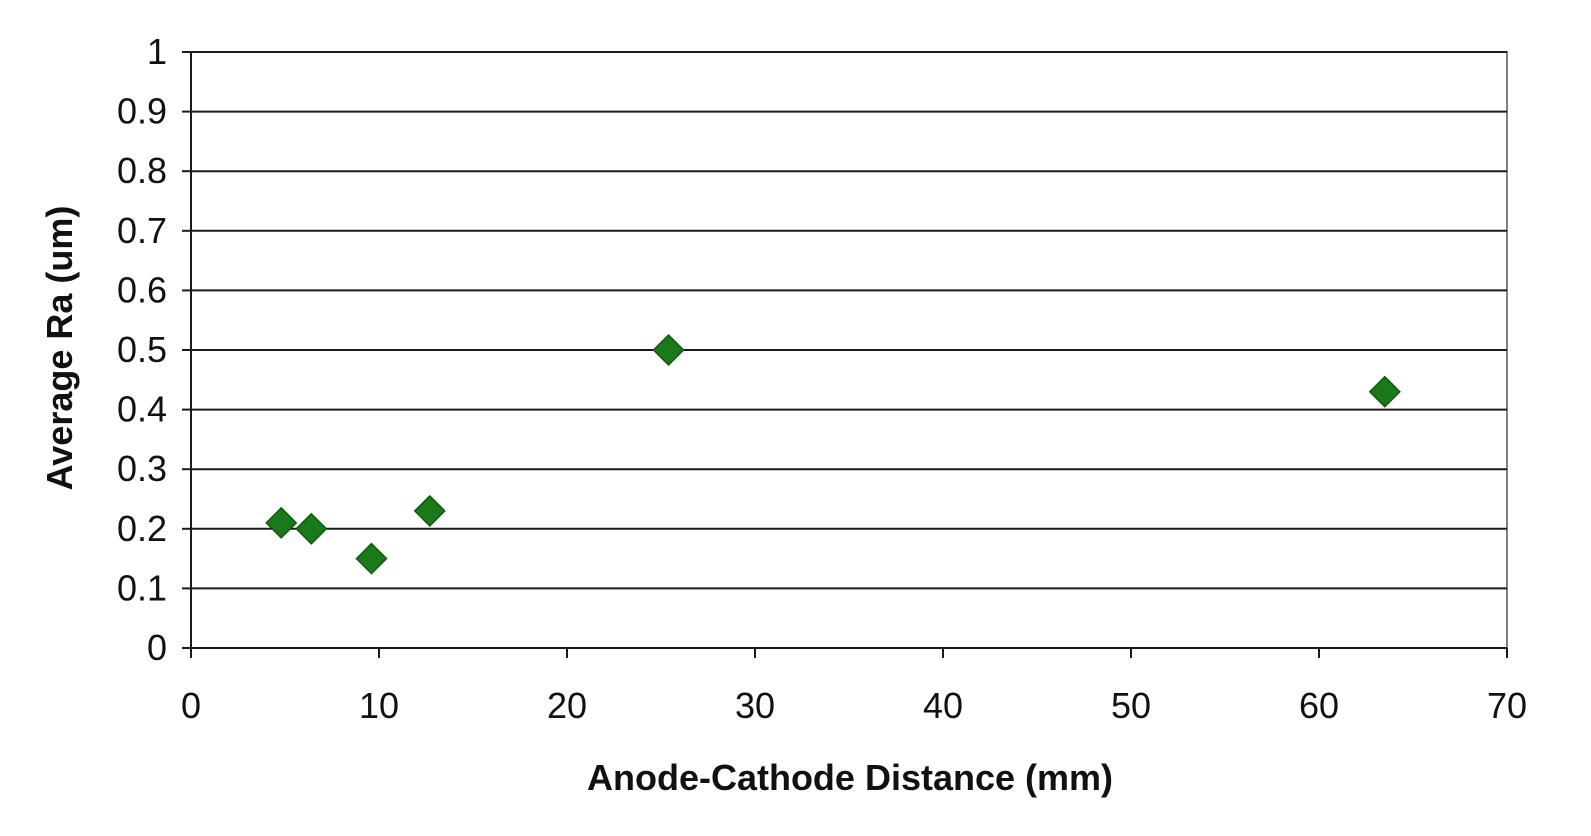 The image size is (1591, 836). I want to click on y-tick-label: 0.6, so click(142, 289).